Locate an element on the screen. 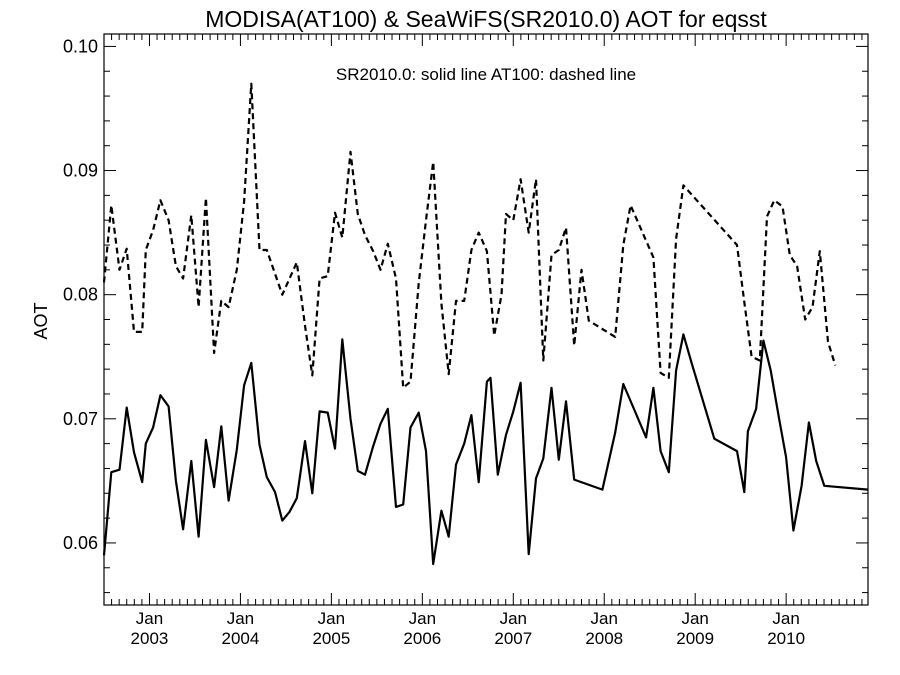  x-tick-year-label: 2004 is located at coordinates (241, 638).